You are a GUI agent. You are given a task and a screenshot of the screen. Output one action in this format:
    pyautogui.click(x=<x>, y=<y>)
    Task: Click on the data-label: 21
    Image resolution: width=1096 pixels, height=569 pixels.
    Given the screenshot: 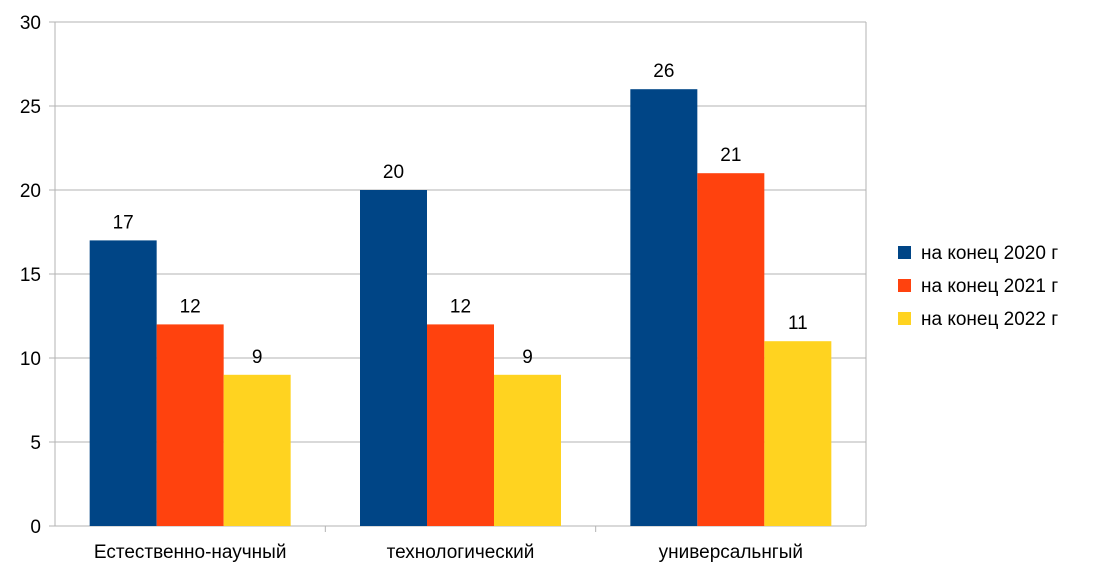 What is the action you would take?
    pyautogui.click(x=730, y=155)
    